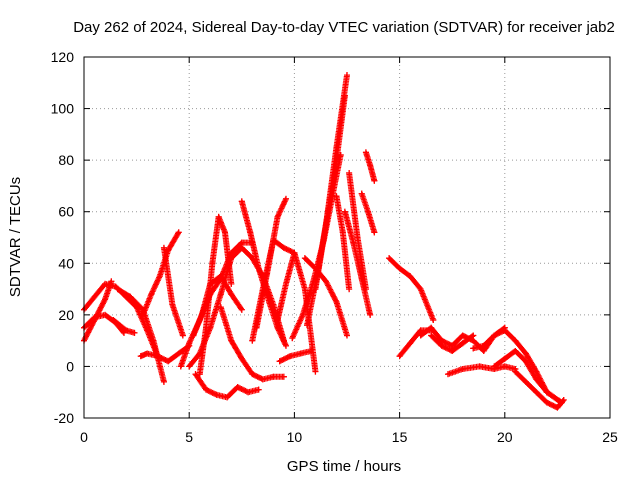  I want to click on y-tick-label: 20, so click(66, 315).